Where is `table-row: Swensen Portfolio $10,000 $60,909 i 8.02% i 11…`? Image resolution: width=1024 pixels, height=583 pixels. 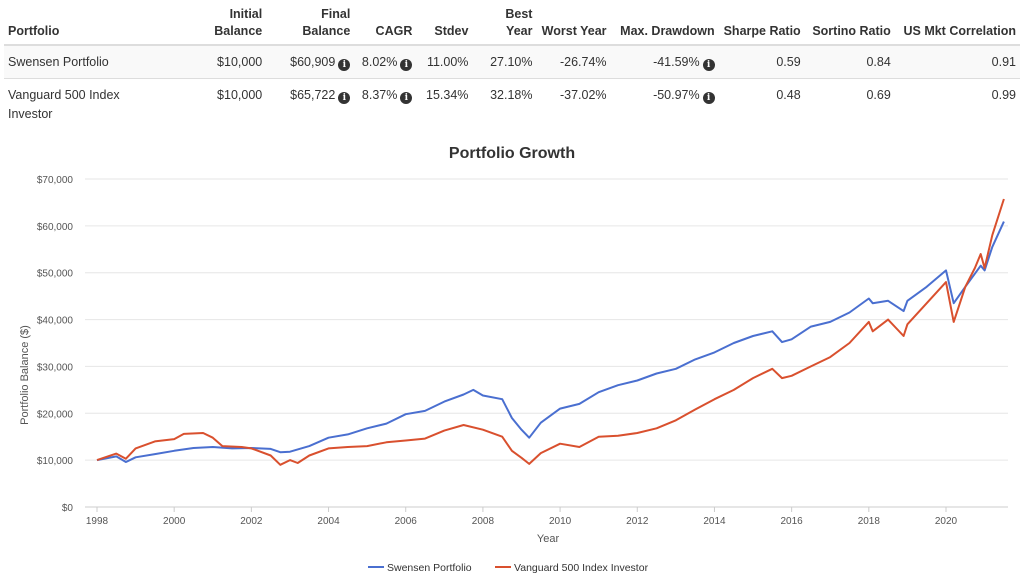 table-row: Swensen Portfolio $10,000 $60,909 i 8.02% i 11… is located at coordinates (512, 61).